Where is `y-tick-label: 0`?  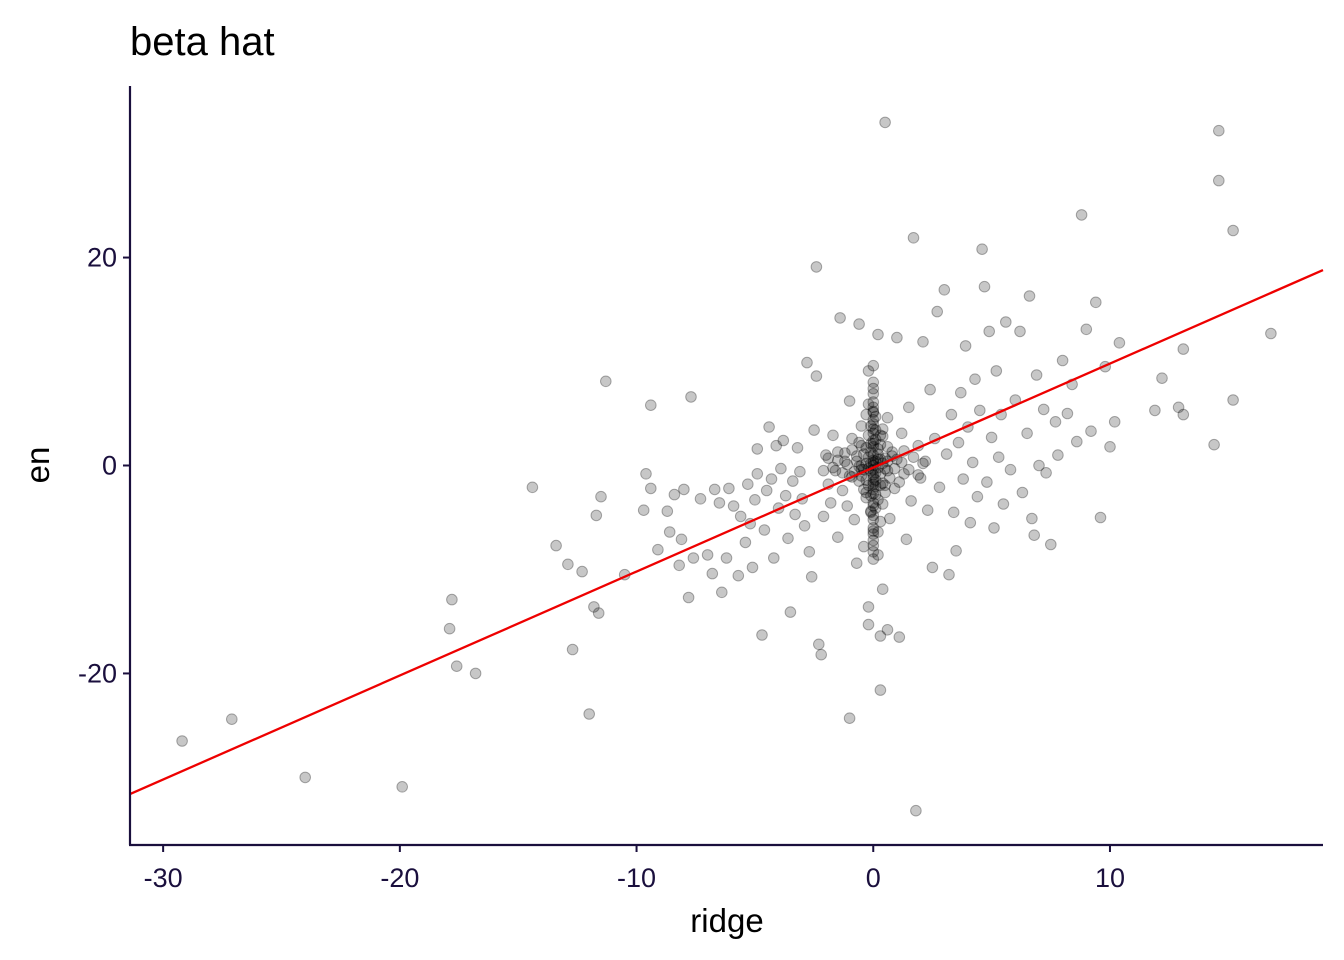
y-tick-label: 0 is located at coordinates (109, 466).